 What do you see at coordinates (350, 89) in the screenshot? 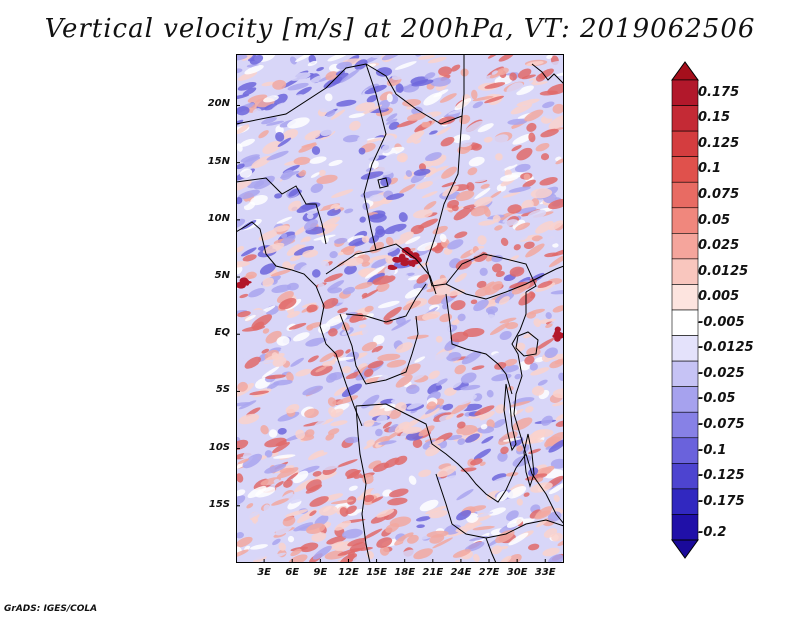
I see `sahara-boundaries` at bounding box center [350, 89].